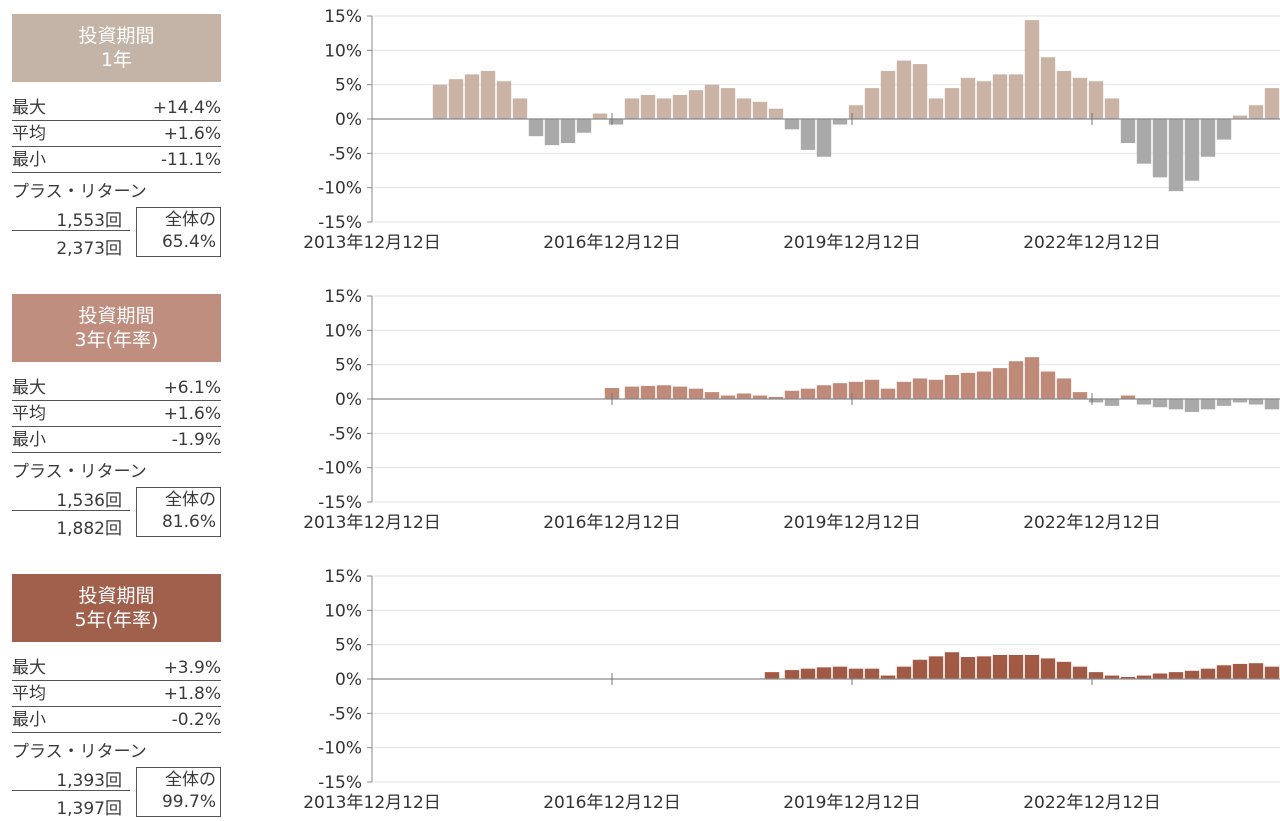 The width and height of the screenshot is (1280, 821). I want to click on y-tick-label: -15%, so click(340, 503).